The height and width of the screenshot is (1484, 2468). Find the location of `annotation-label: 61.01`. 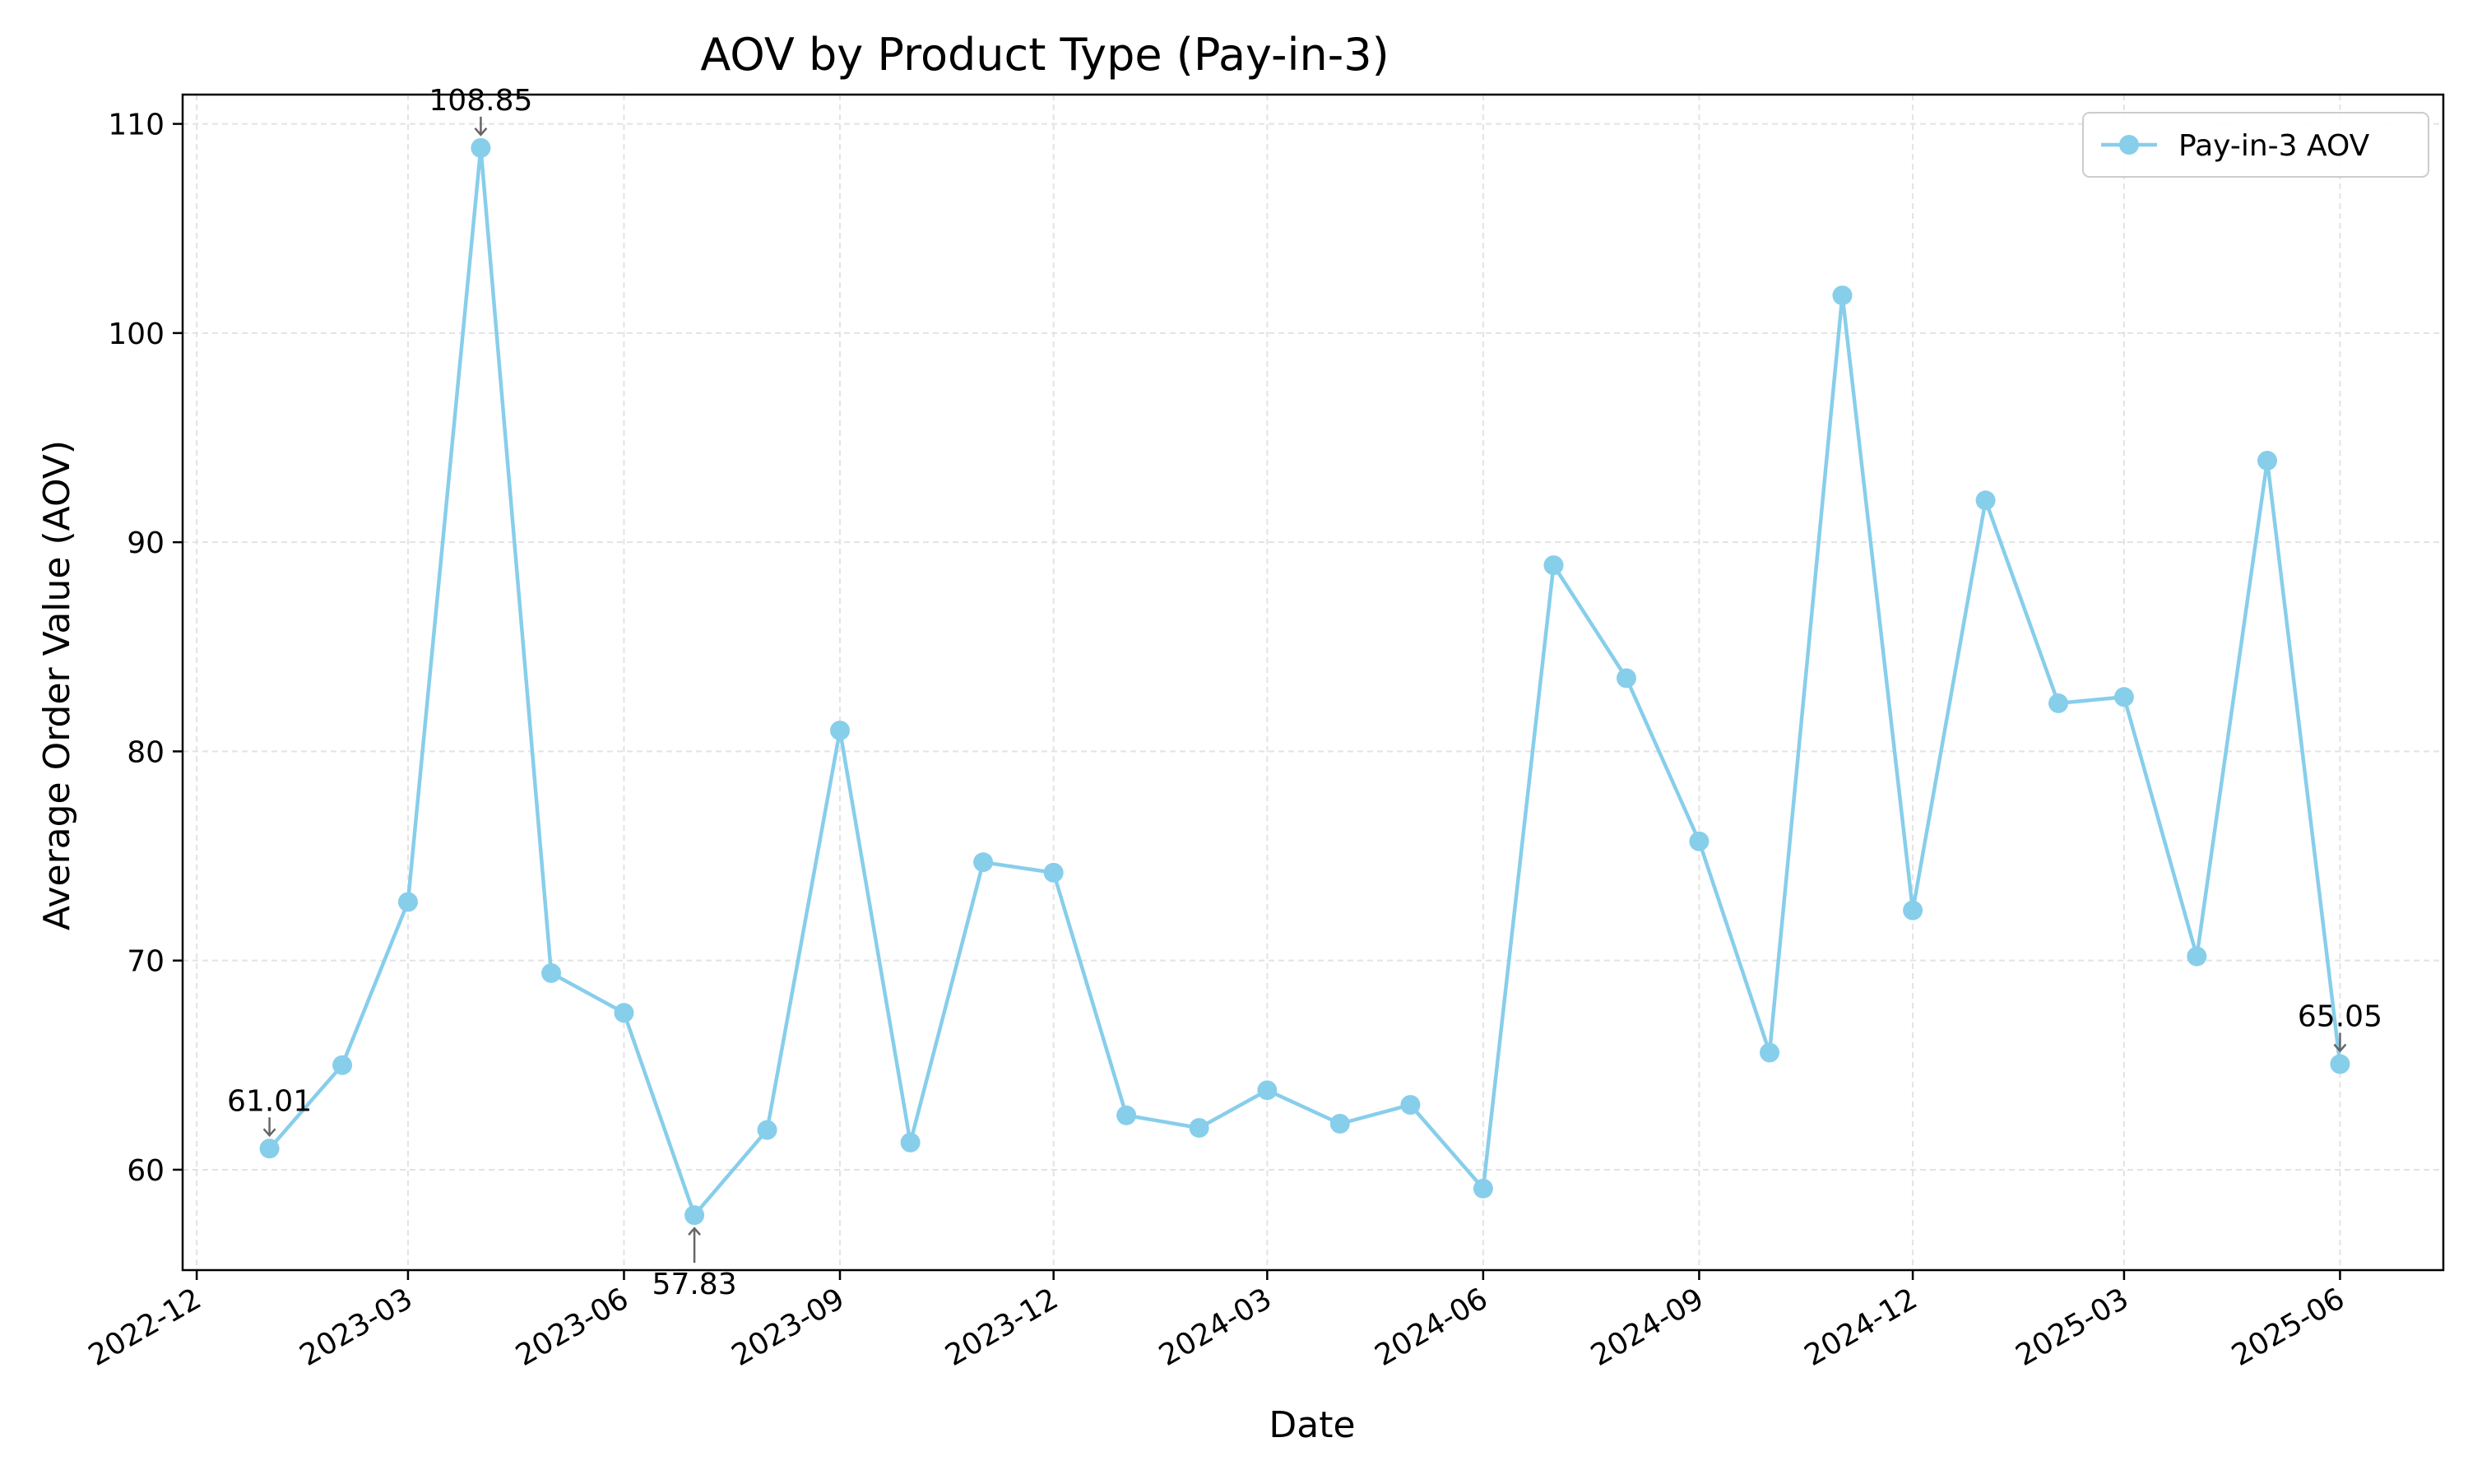

annotation-label: 61.01 is located at coordinates (269, 1101).